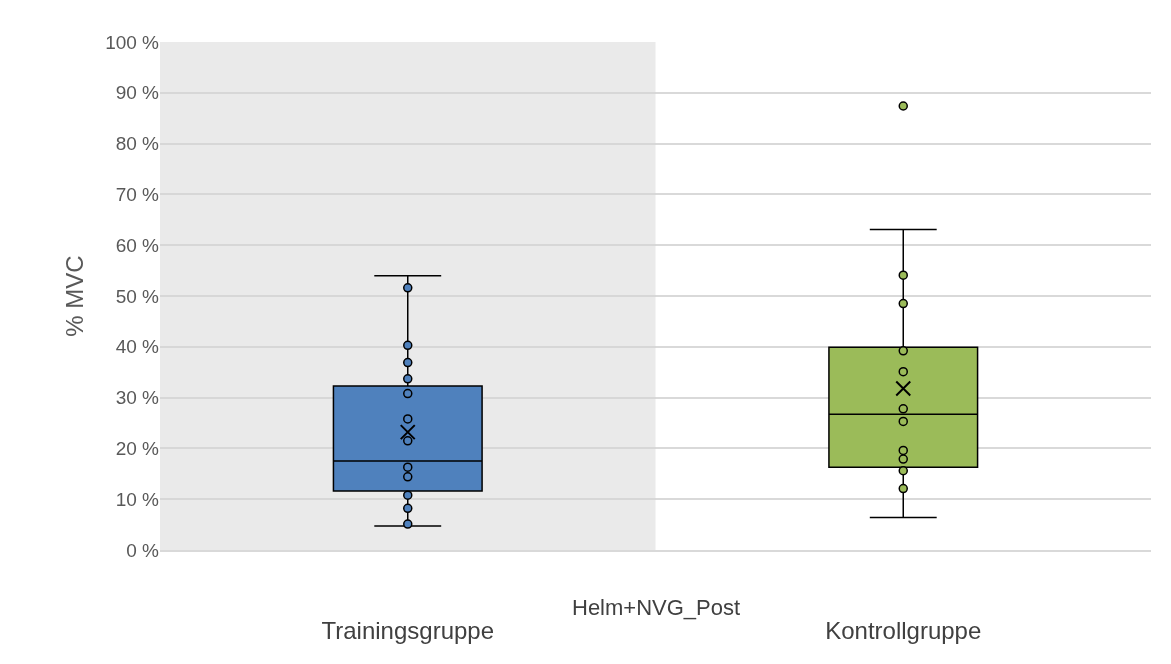 Image resolution: width=1171 pixels, height=664 pixels. Describe the element at coordinates (132, 42) in the screenshot. I see `y-tick-label: 100 %` at that location.